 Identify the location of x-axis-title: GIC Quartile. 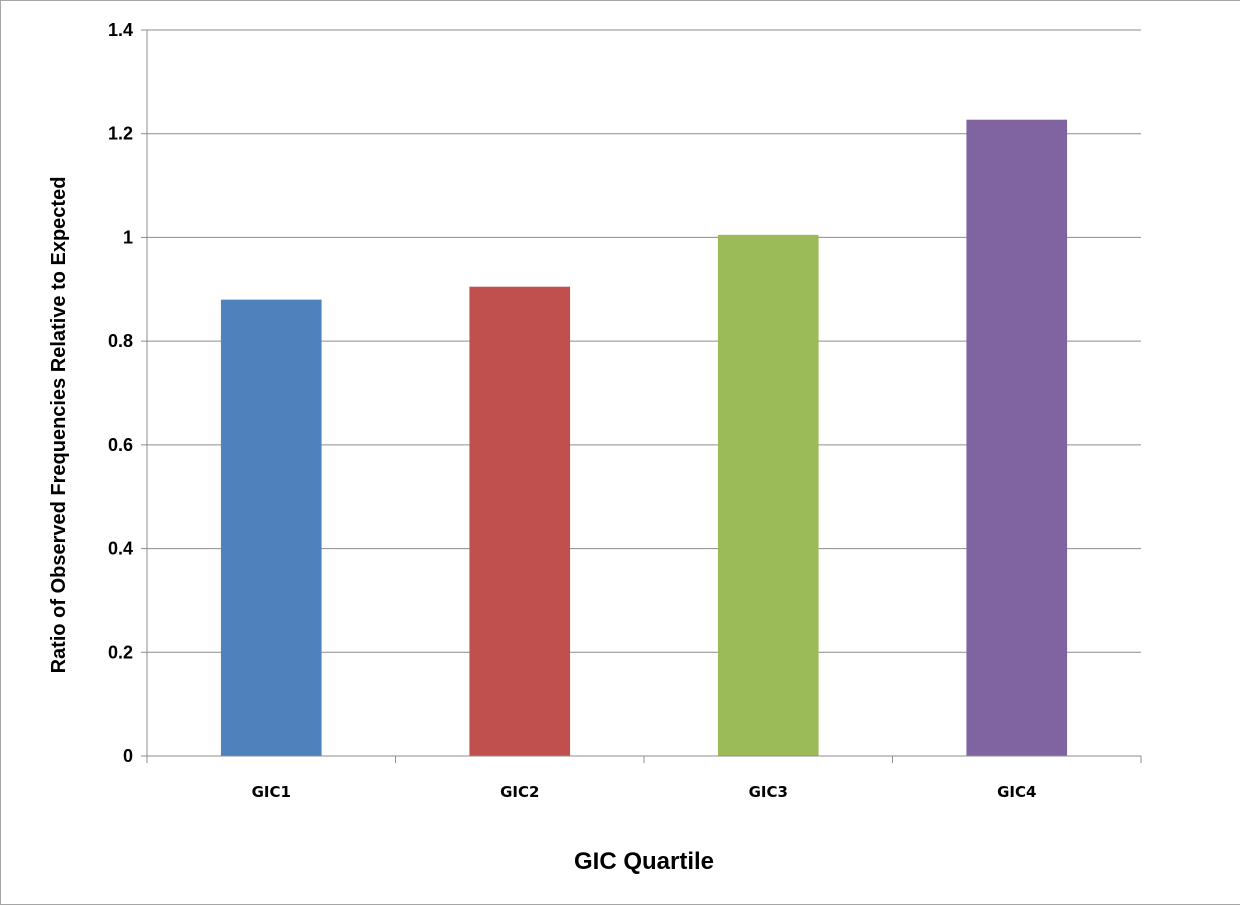
(644, 861).